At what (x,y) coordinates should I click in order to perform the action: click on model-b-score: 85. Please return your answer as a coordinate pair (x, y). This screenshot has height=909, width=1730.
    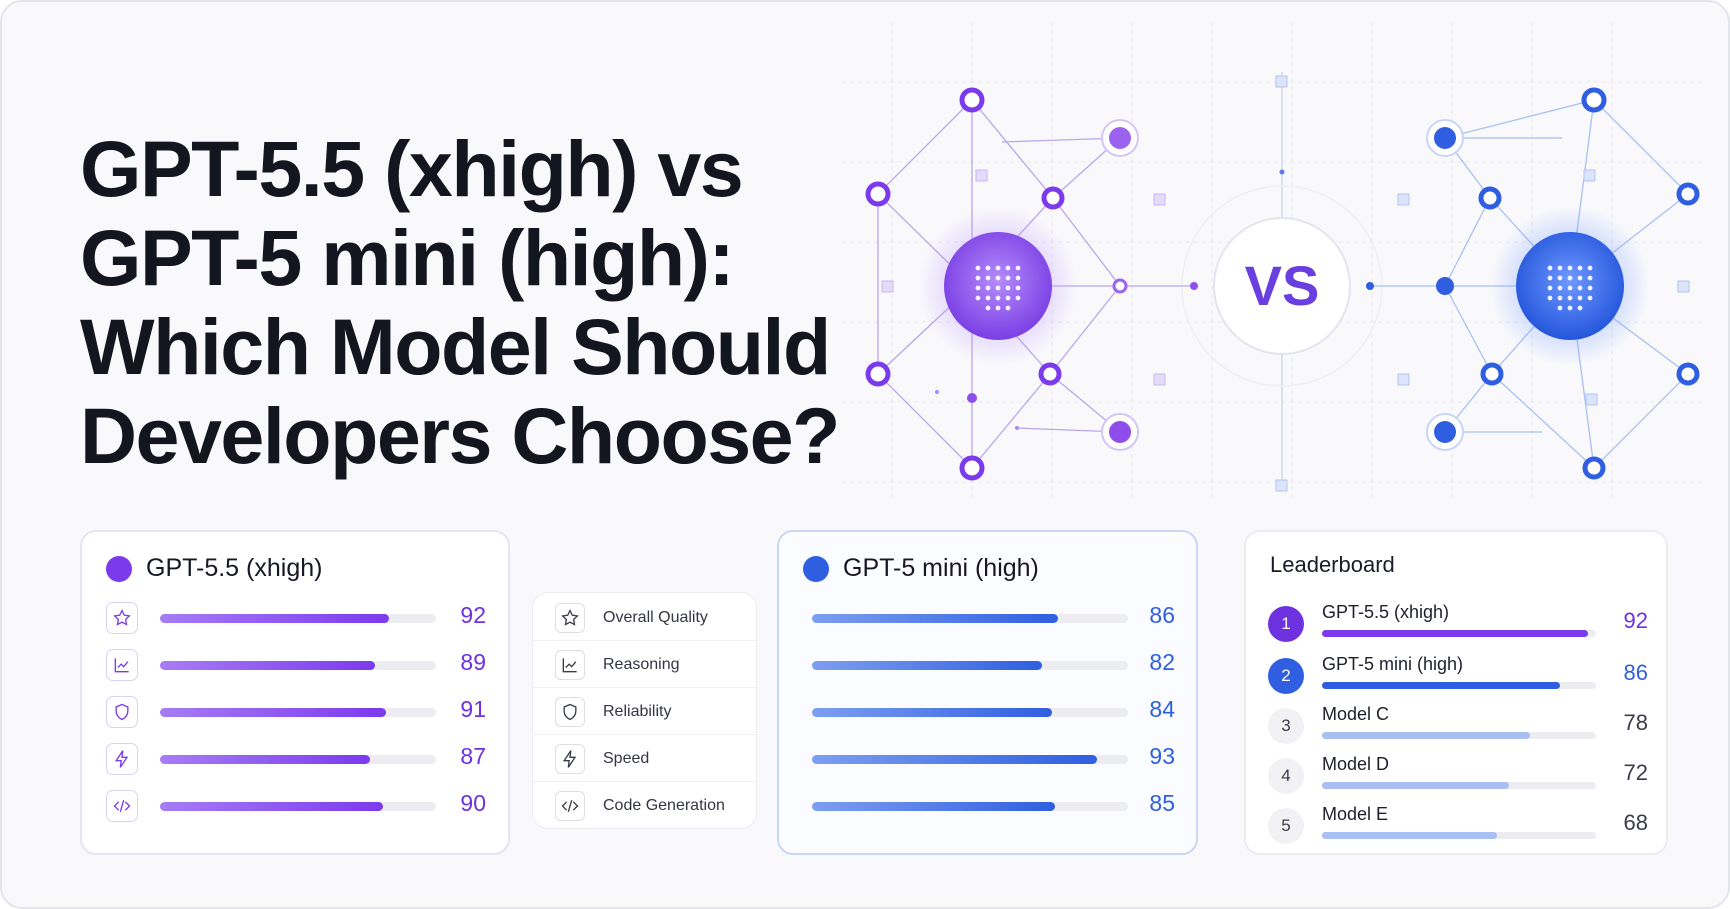
    Looking at the image, I should click on (1162, 803).